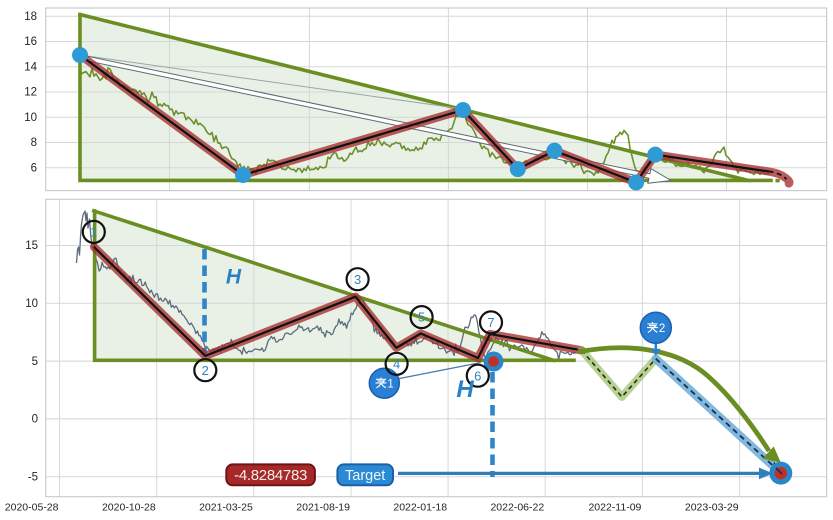  I want to click on svg-text: 2022-01-18, so click(420, 508).